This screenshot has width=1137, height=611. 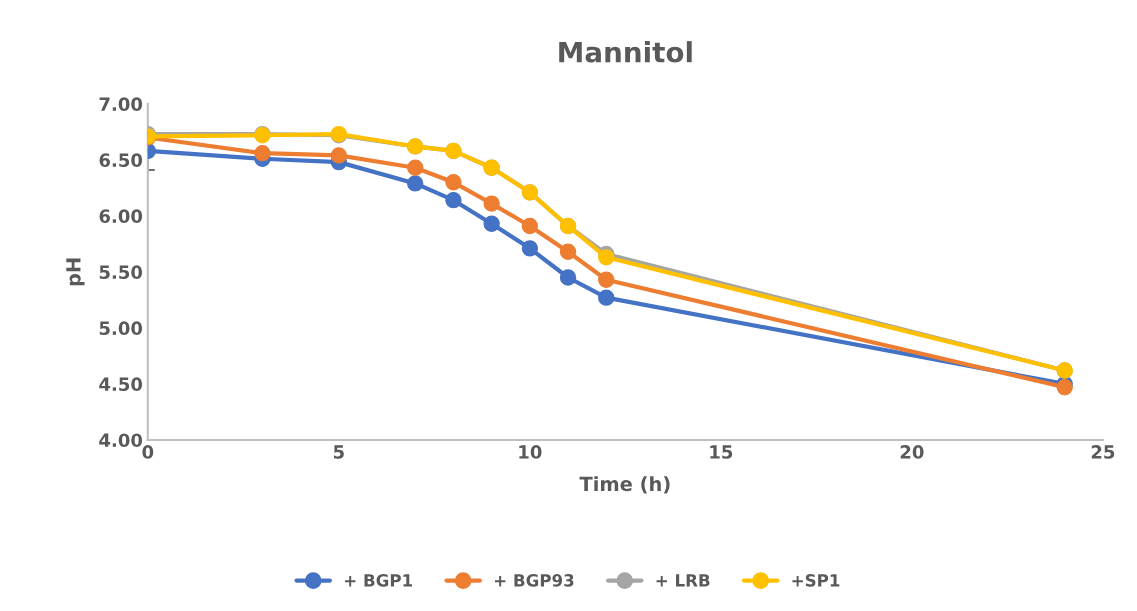 I want to click on y-tick-label: 5.50, so click(x=121, y=272).